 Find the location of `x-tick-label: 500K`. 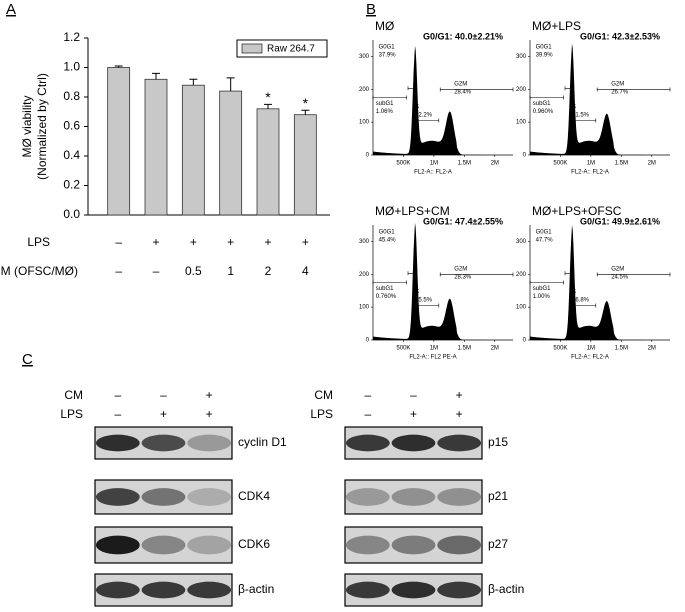

x-tick-label: 500K is located at coordinates (560, 164).